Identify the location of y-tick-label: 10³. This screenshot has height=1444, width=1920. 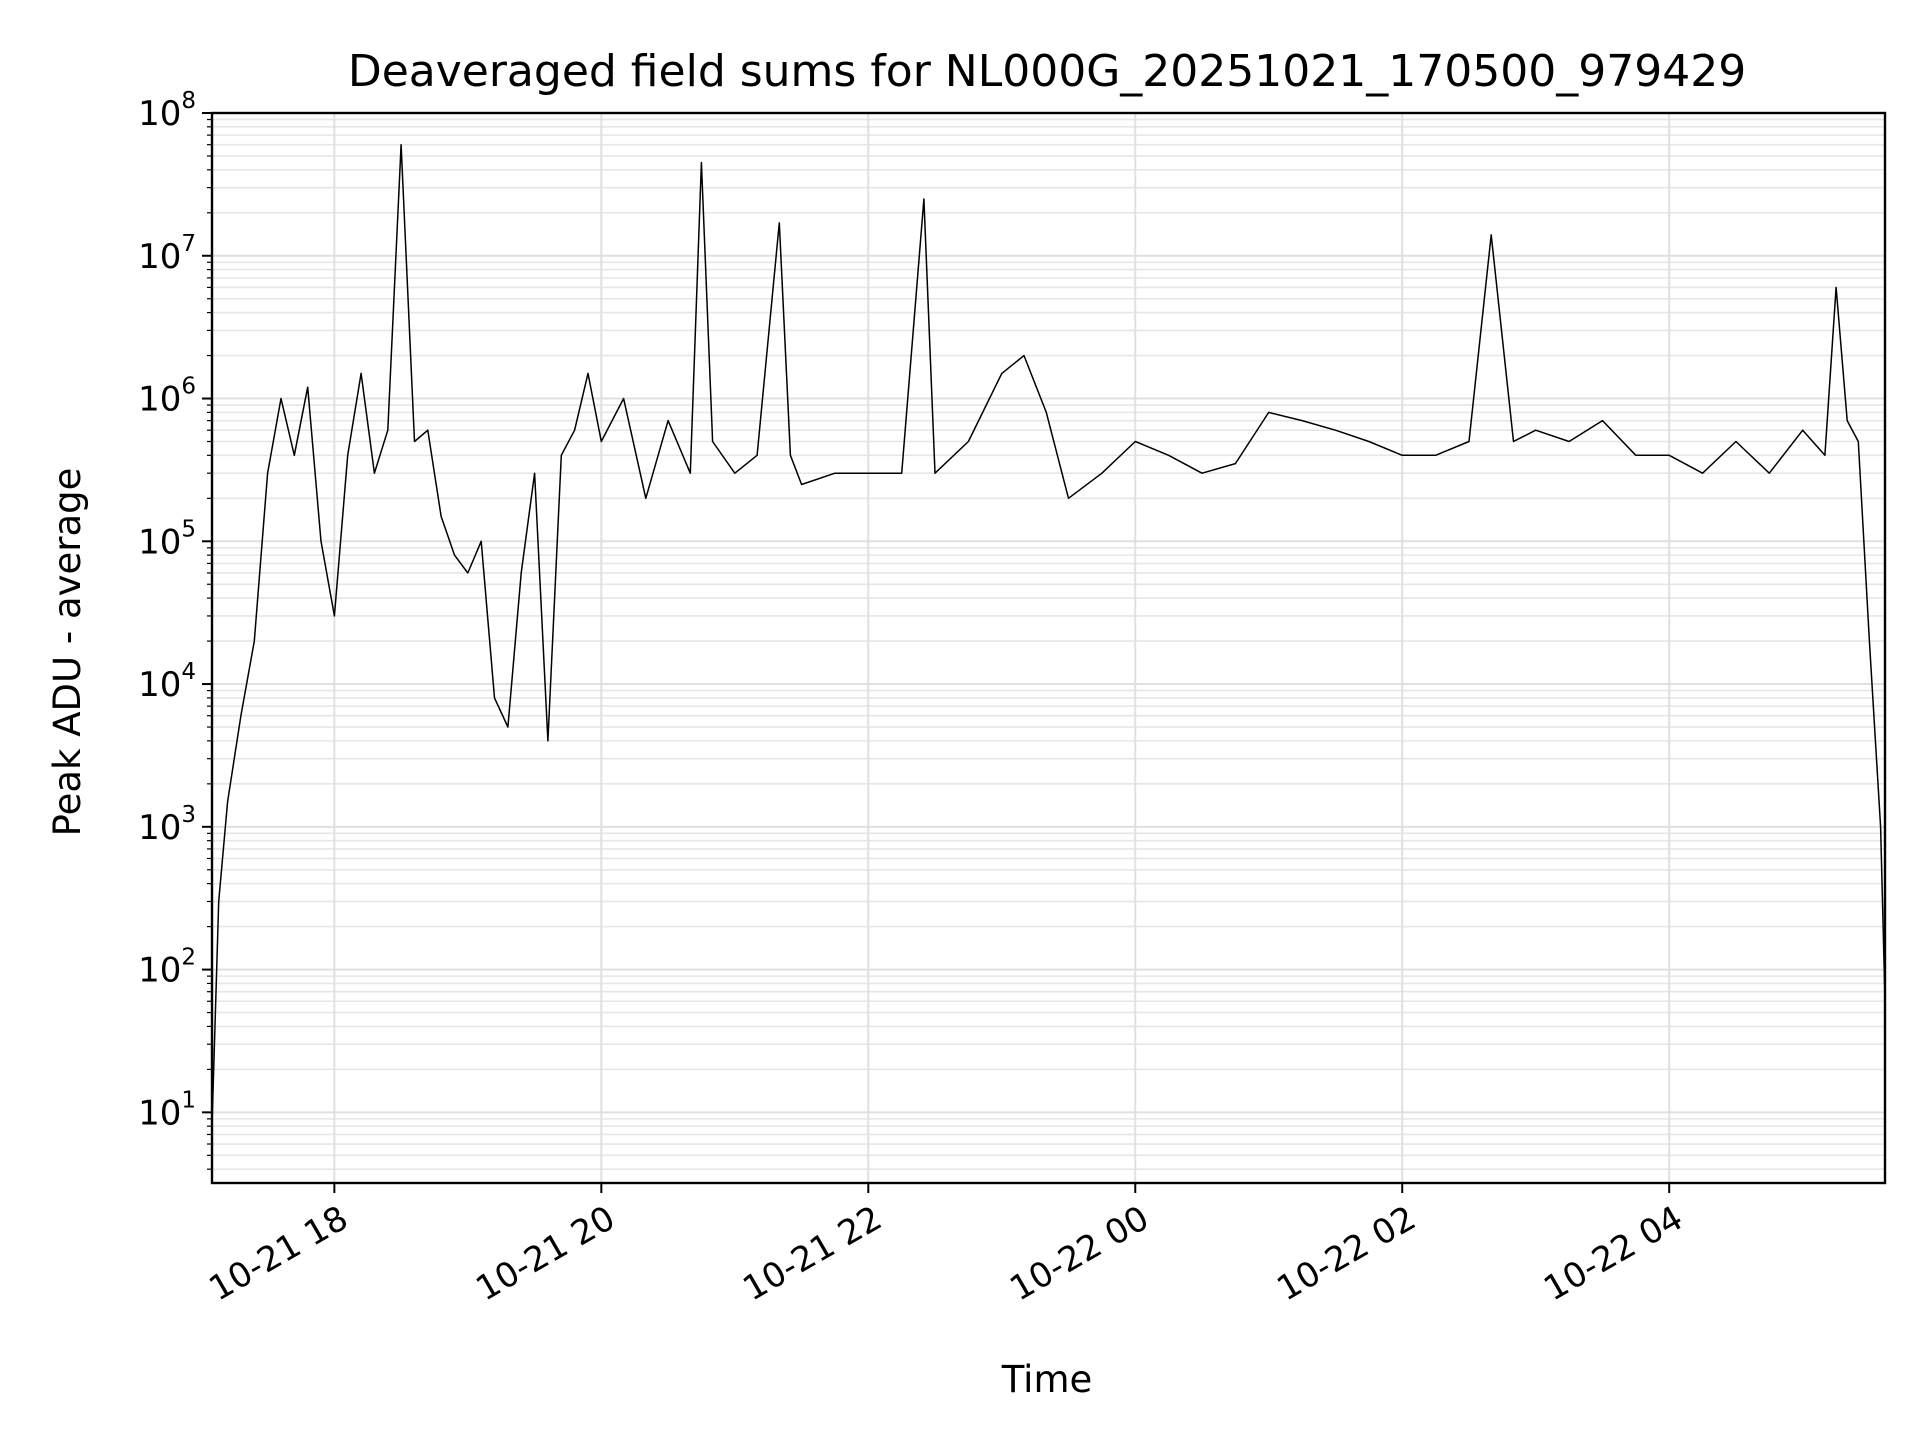
(167, 825).